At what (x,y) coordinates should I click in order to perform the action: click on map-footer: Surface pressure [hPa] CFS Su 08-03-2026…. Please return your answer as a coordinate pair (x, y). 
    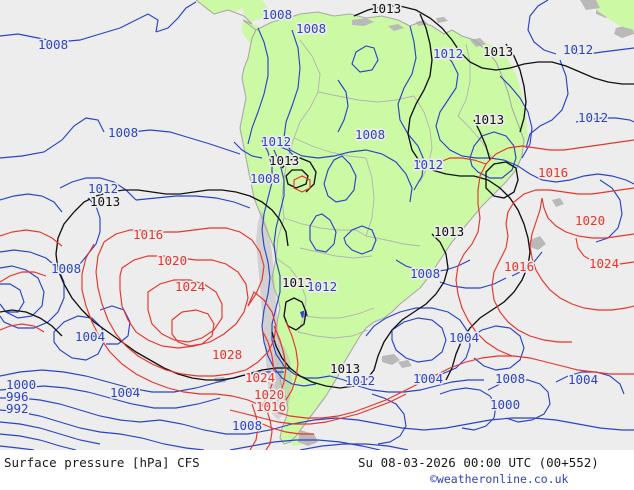
    Looking at the image, I should click on (317, 470).